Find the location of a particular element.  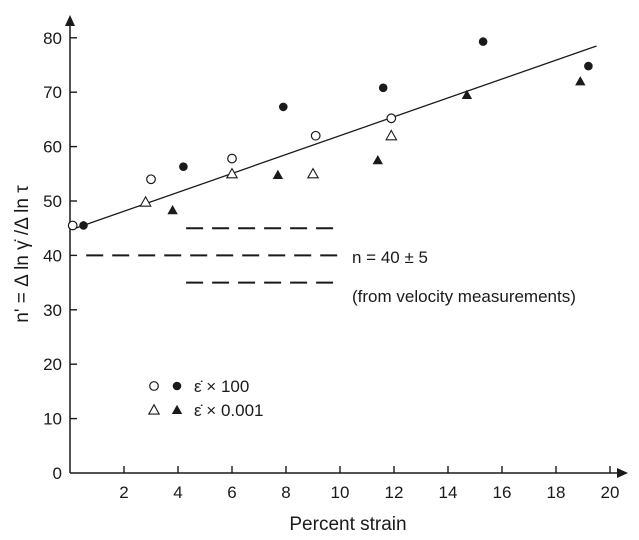

legend-label: ε̇ × 100 is located at coordinates (221, 386).